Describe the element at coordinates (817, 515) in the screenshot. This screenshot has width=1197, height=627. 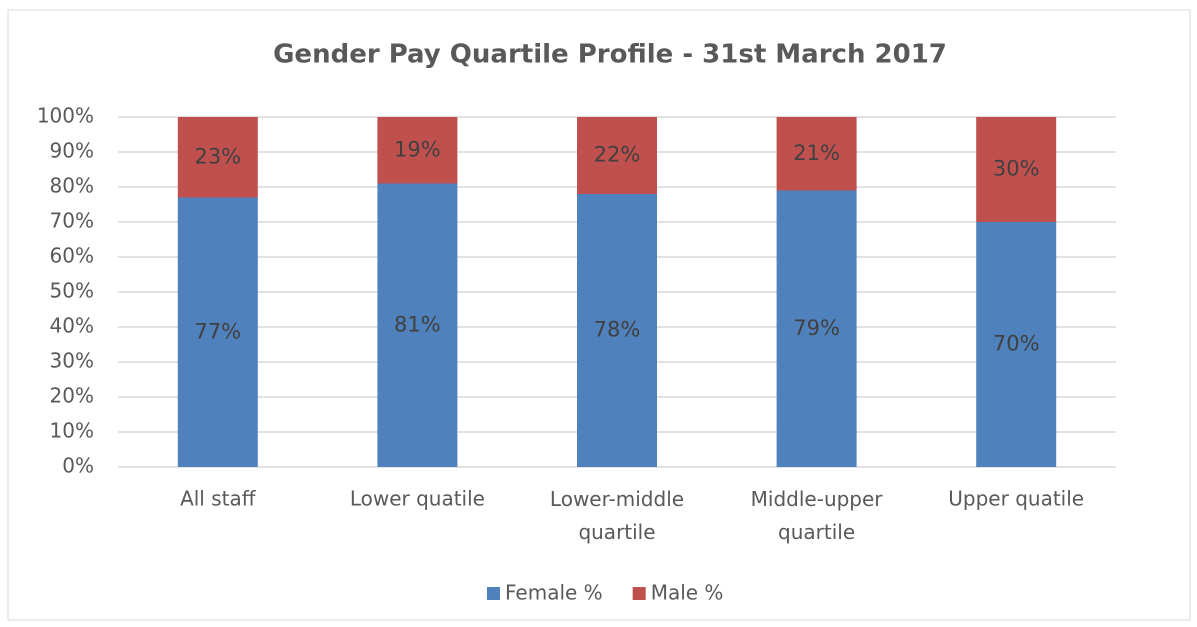
I see `x-tick-label: Middle-upper quartile` at that location.